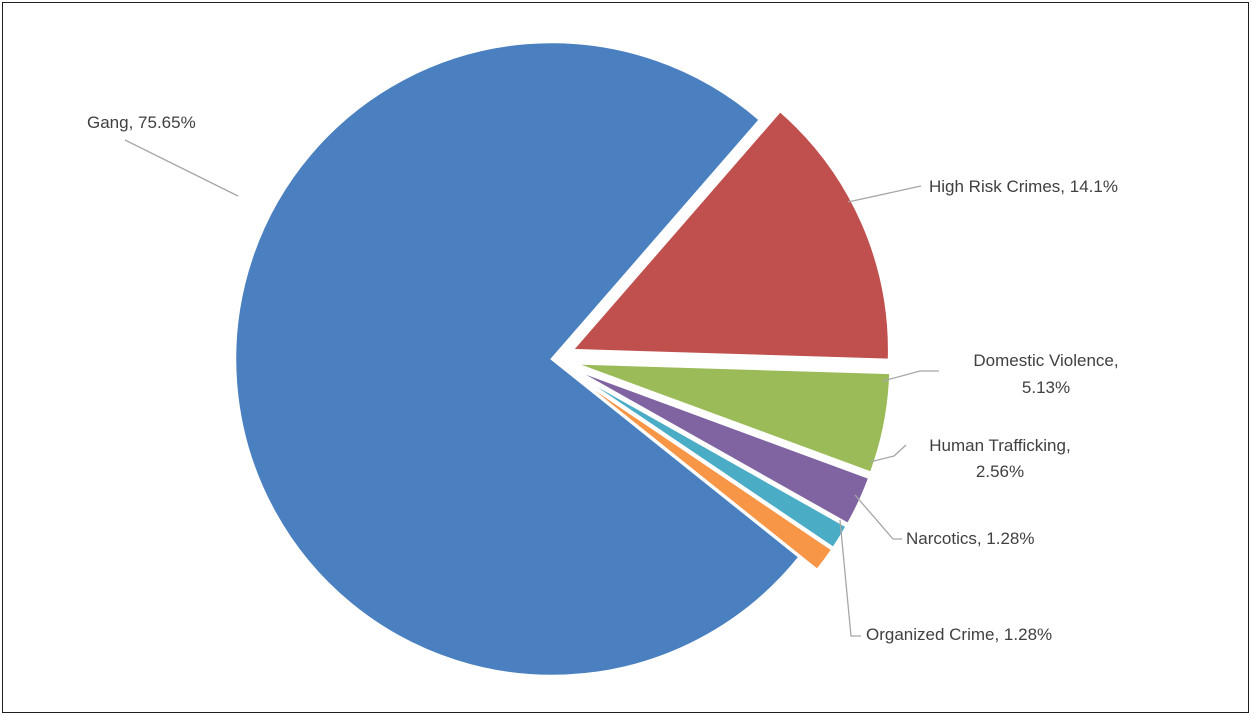  Describe the element at coordinates (141, 122) in the screenshot. I see `data-label-gang: Gang, 75.65%` at that location.